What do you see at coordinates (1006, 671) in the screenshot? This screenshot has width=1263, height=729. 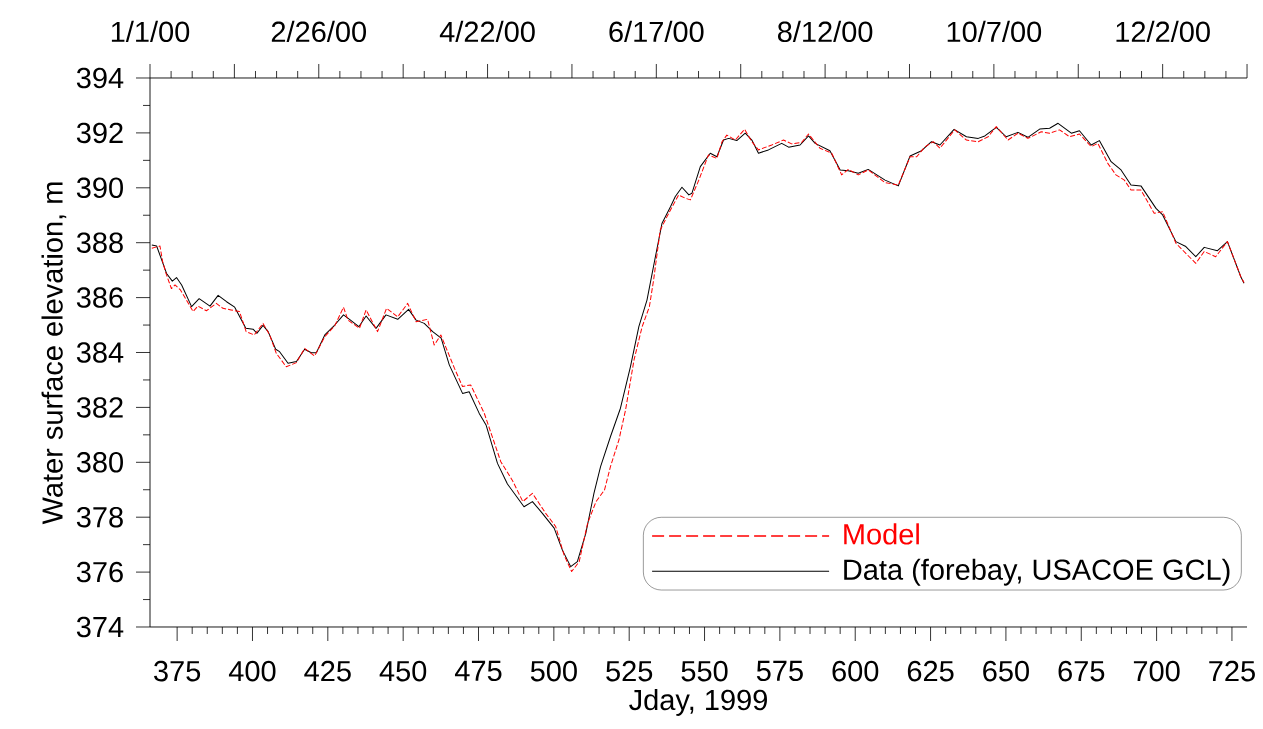 I see `x-tick-label: 650` at bounding box center [1006, 671].